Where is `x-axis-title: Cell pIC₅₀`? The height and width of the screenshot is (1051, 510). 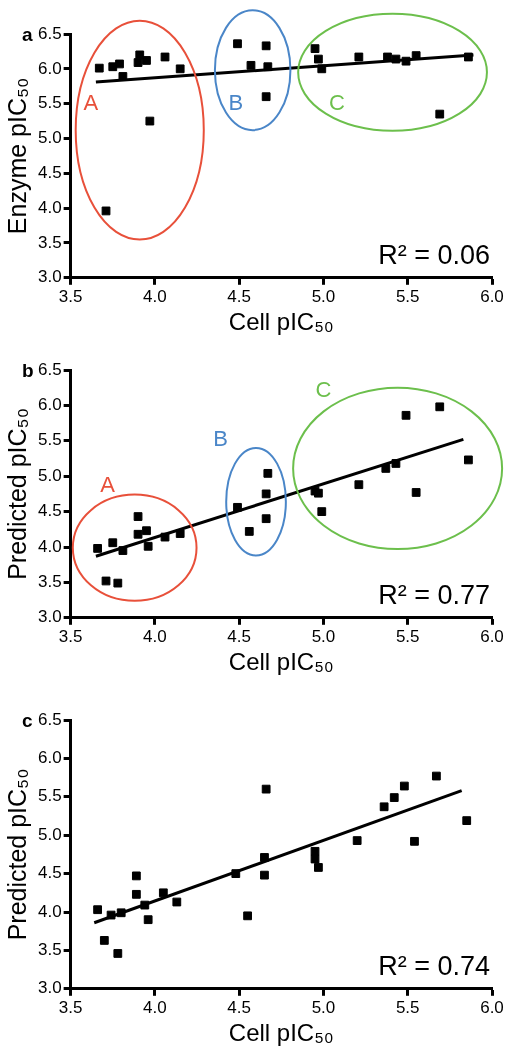
x-axis-title: Cell pIC₅₀ is located at coordinates (281, 662).